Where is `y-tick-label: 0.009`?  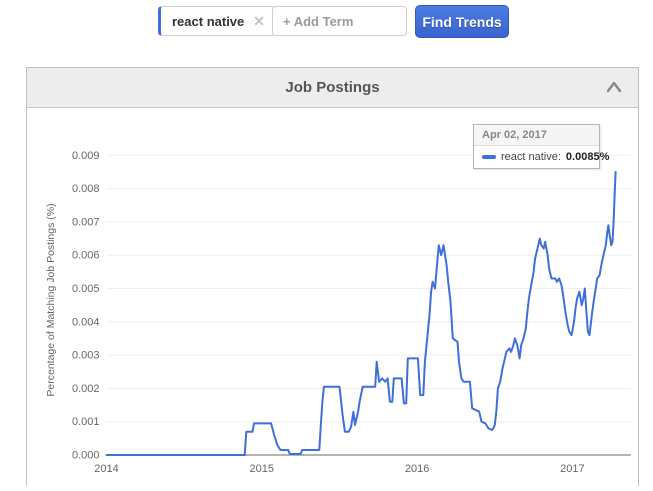 y-tick-label: 0.009 is located at coordinates (86, 156).